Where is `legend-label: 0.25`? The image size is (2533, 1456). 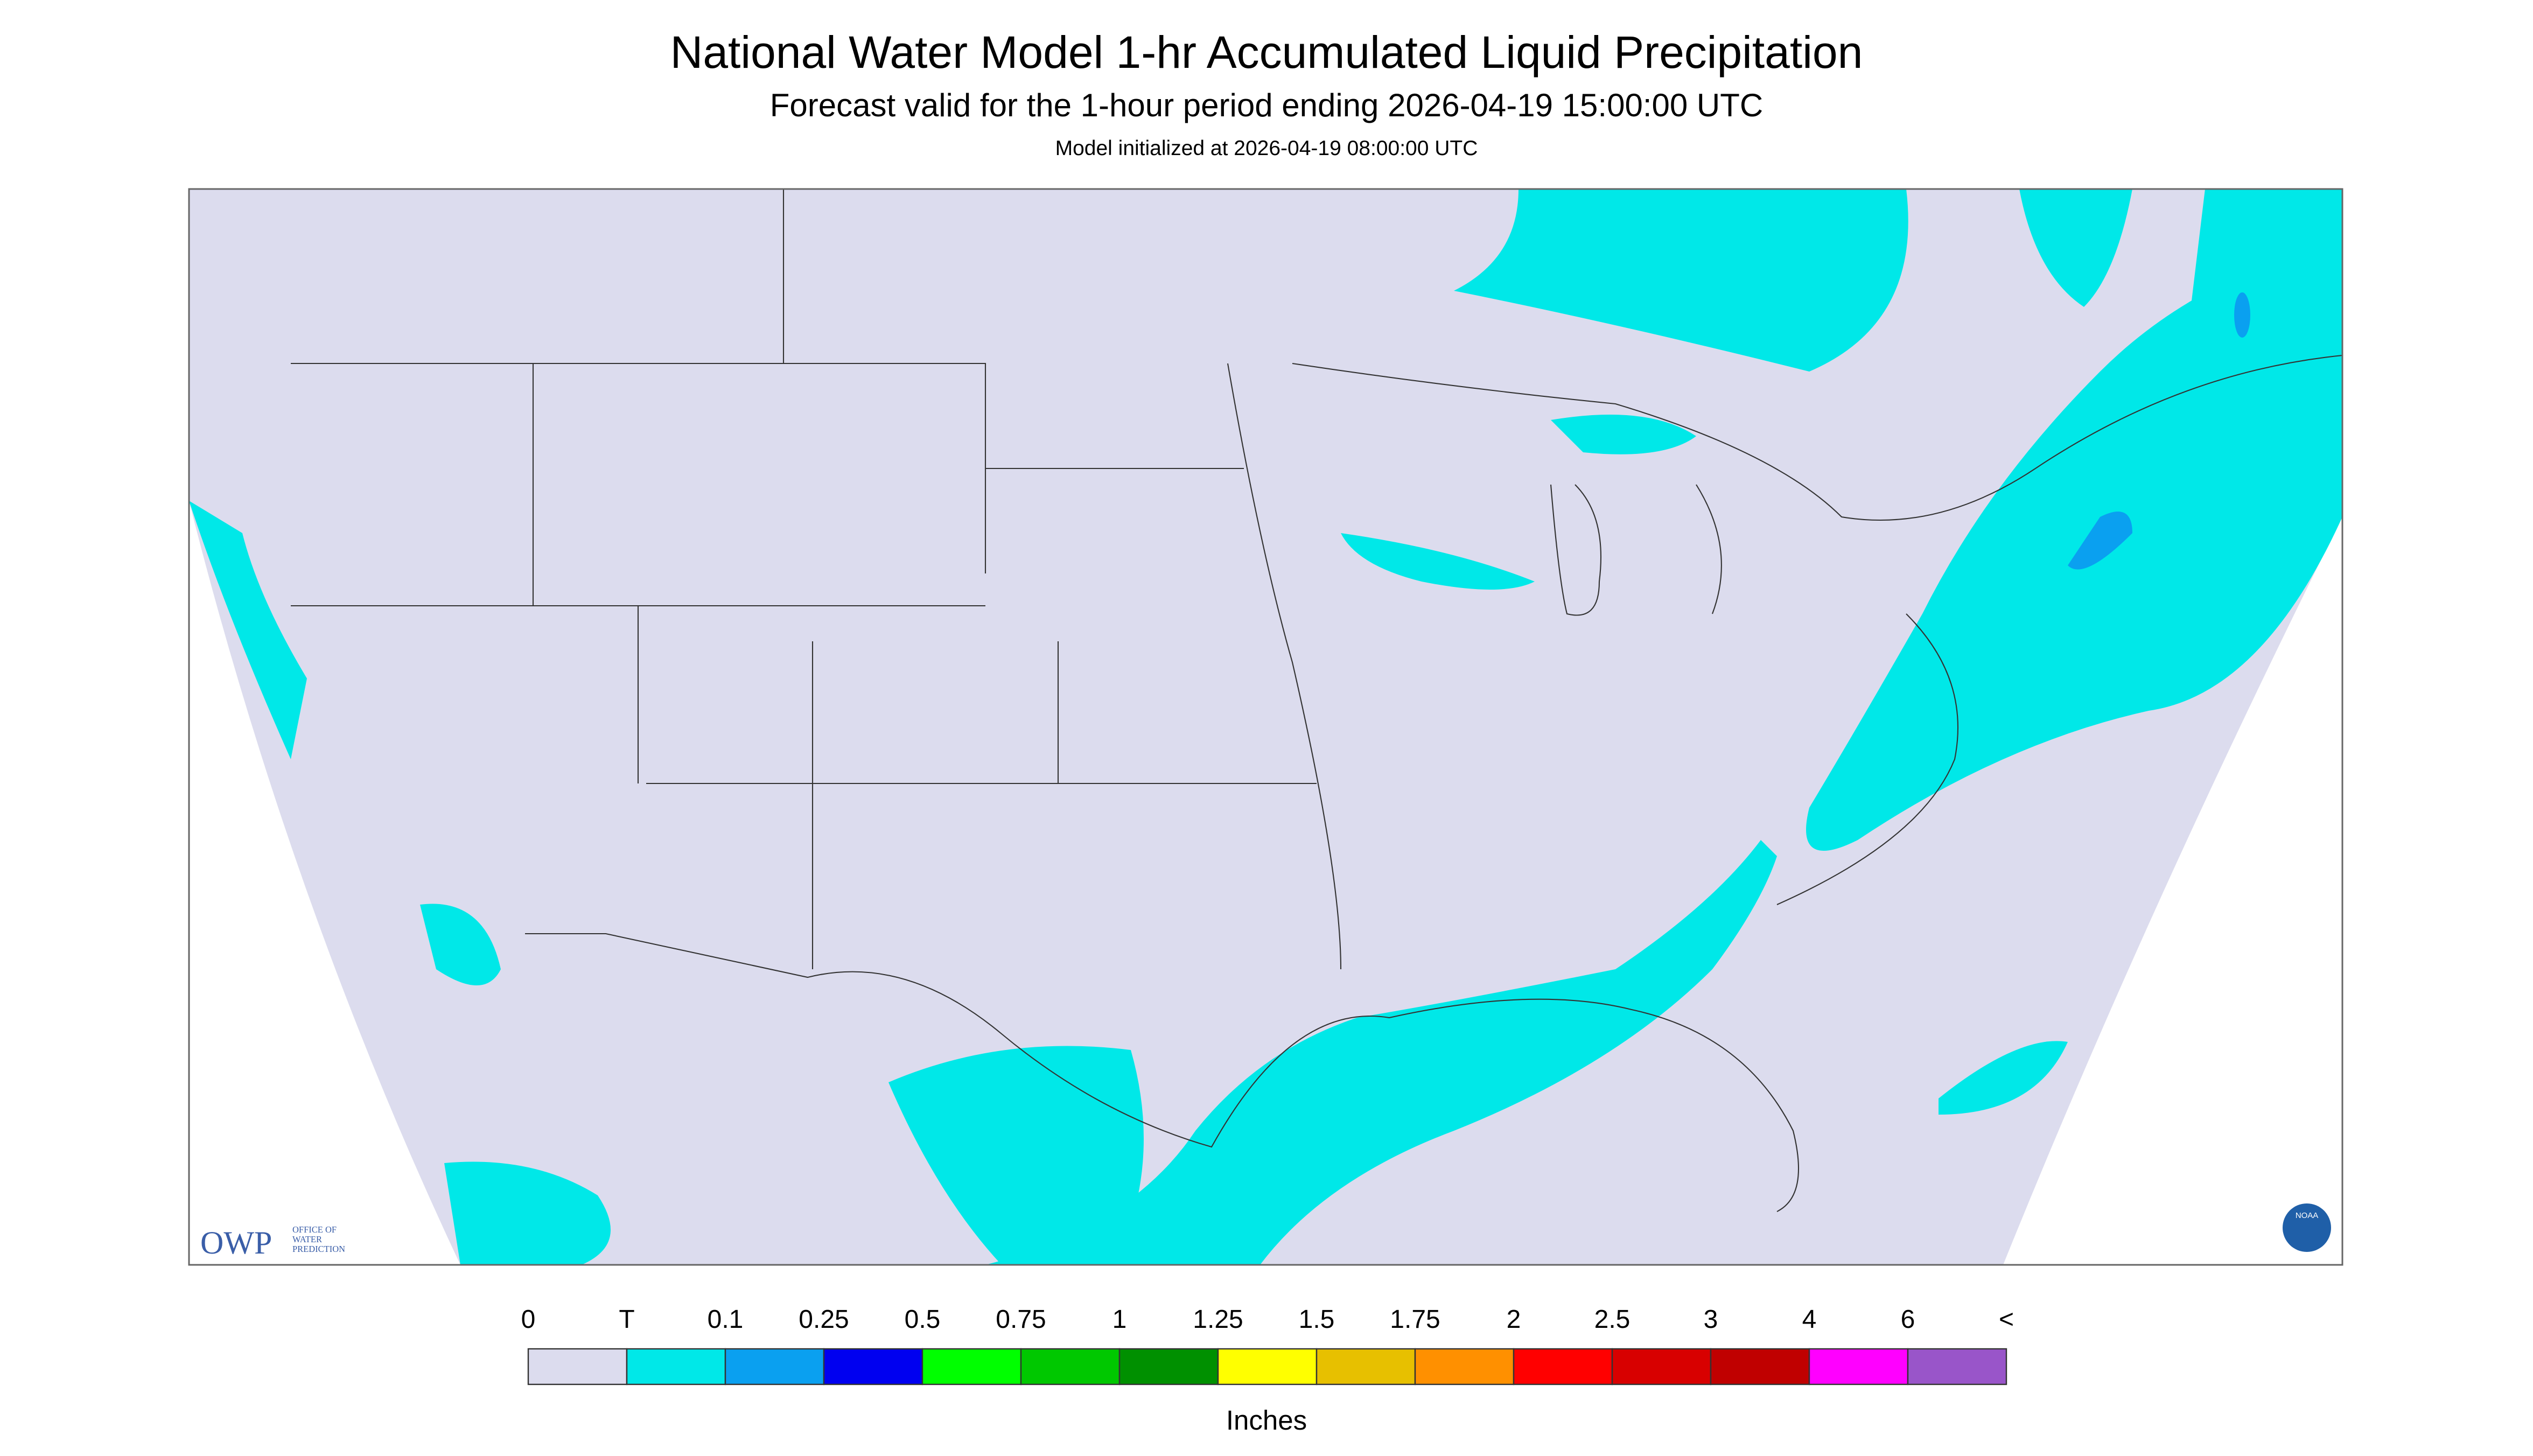
legend-label: 0.25 is located at coordinates (824, 1319).